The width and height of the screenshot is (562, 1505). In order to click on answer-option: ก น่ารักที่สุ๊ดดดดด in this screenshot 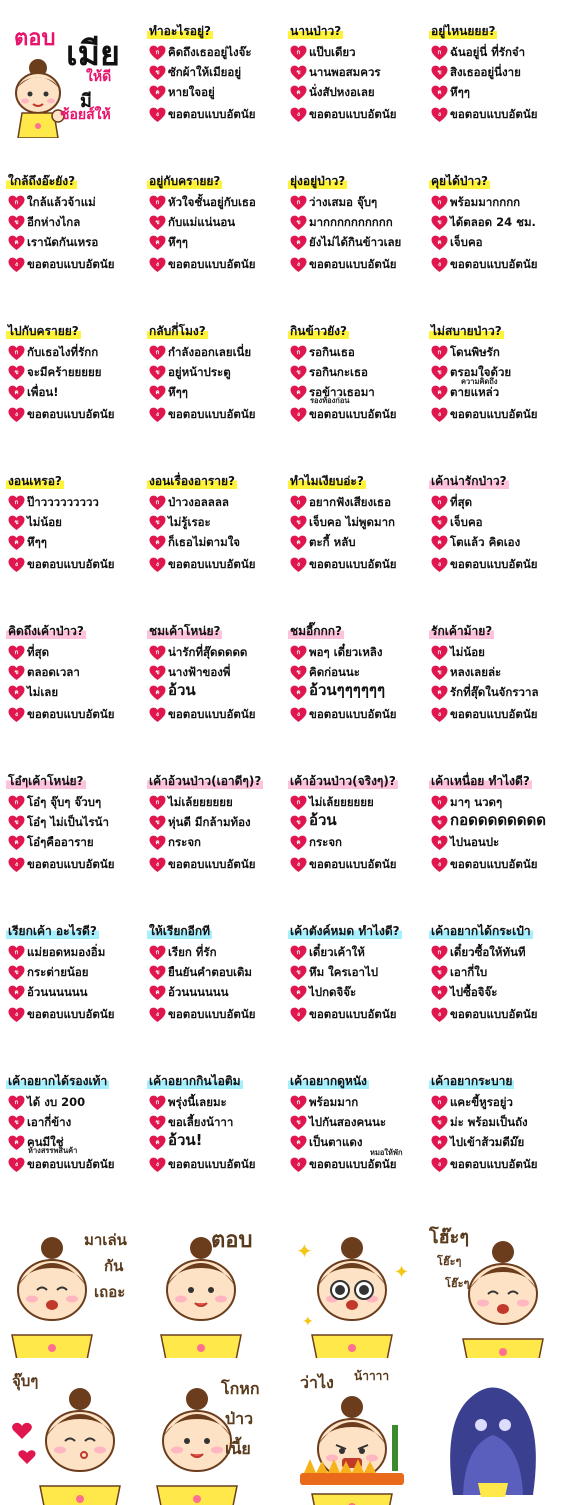, I will do `click(215, 653)`.